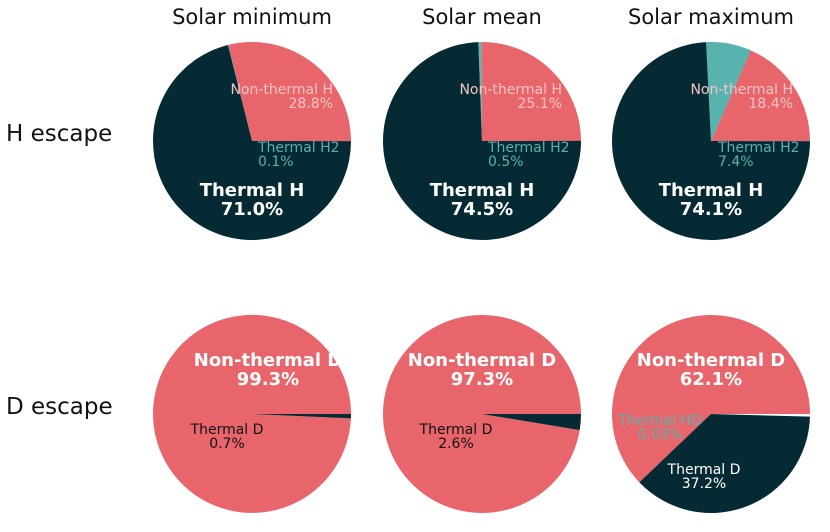 The width and height of the screenshot is (830, 532). I want to click on pie-slice-h-escape-solar-maximum-thermal-h2, so click(728, 91).